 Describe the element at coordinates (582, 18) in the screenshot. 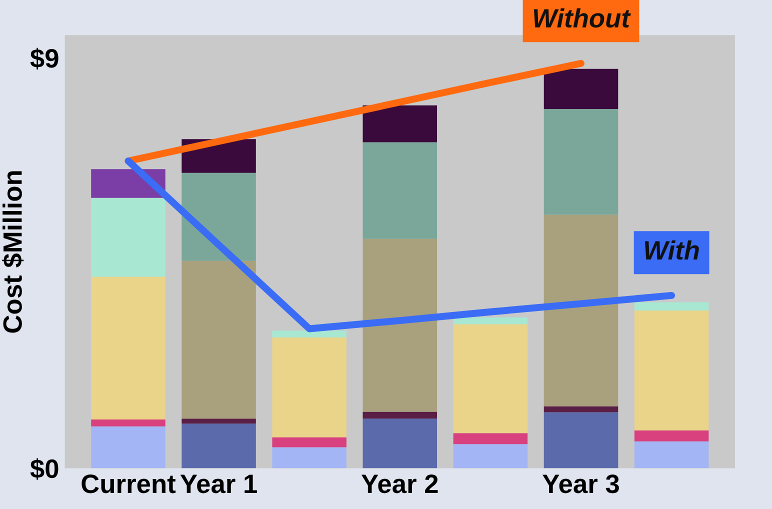

I see `series-label: Without` at that location.